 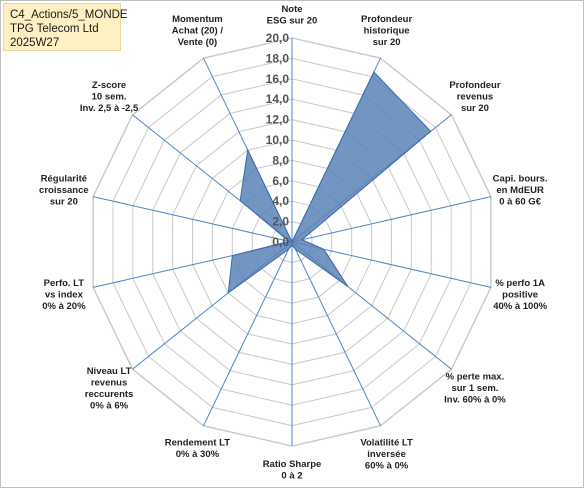 I want to click on category-label: Profondeur historique sur 20, so click(x=386, y=31).